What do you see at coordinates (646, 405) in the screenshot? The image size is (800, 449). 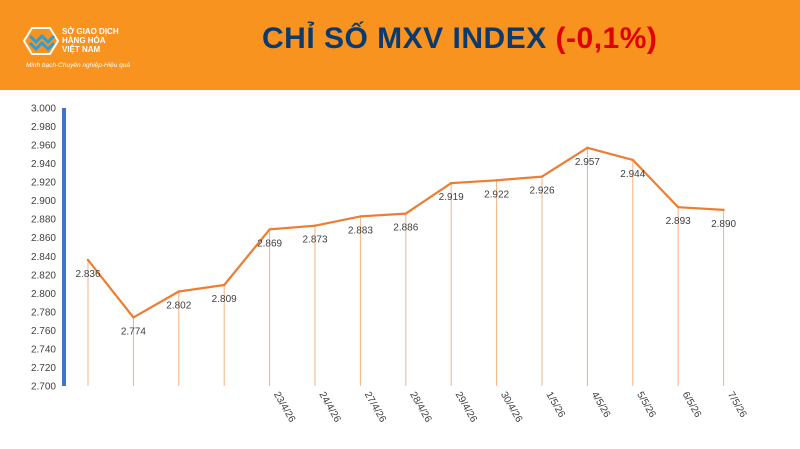 I see `x-tick-label: 5/5/26` at bounding box center [646, 405].